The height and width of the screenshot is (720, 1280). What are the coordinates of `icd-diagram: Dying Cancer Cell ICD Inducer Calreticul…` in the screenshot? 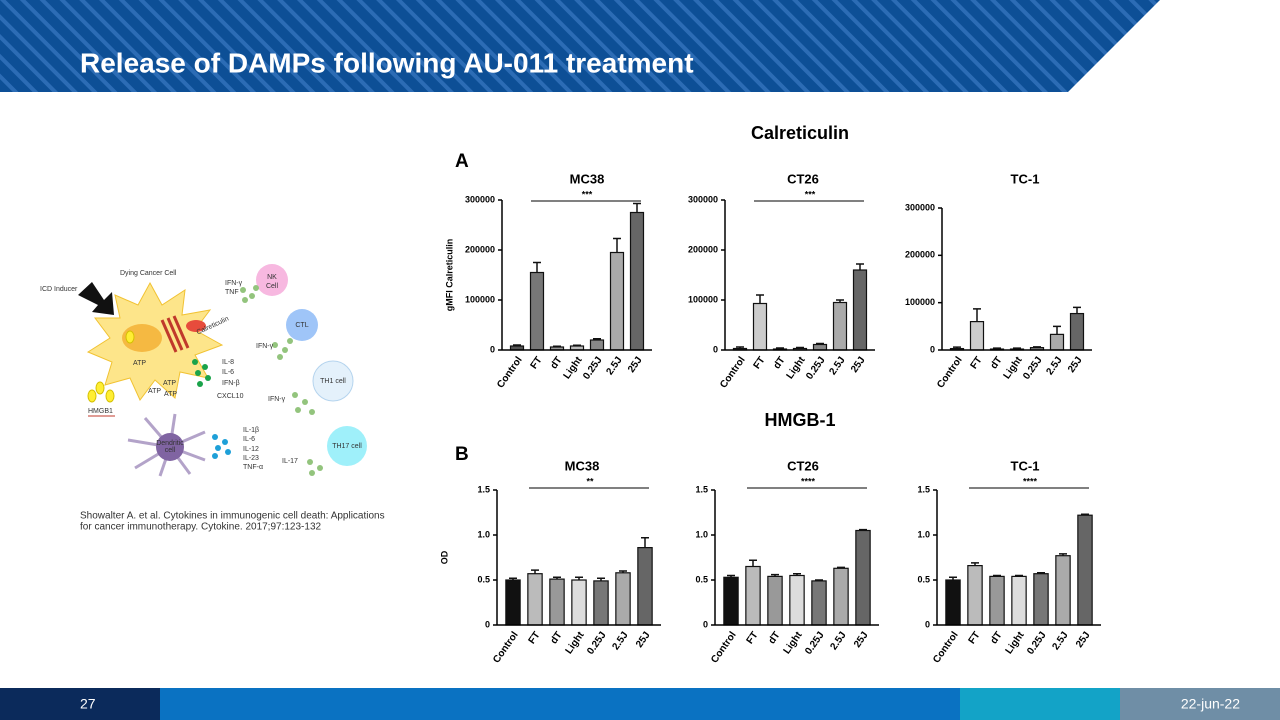 It's located at (203, 370).